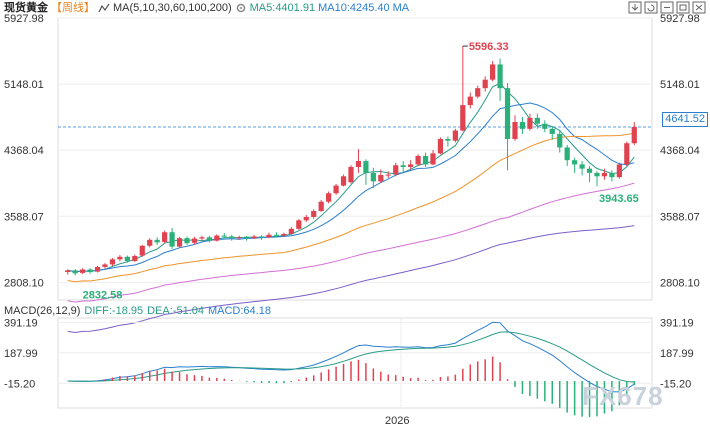  I want to click on y-tick-label-right: 2808.10, so click(680, 283).